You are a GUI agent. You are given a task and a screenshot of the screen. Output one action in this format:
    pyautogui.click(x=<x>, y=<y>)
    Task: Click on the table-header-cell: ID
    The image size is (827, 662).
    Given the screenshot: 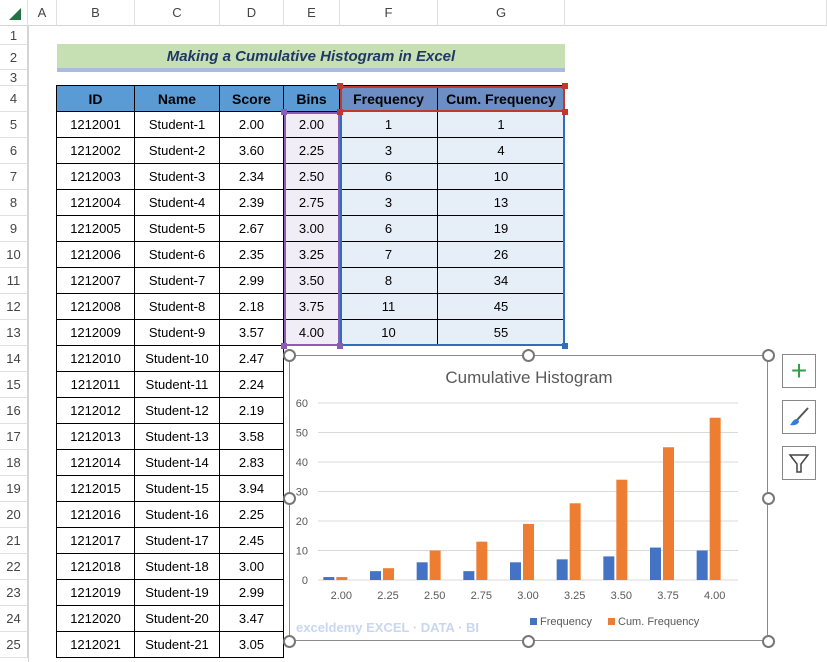 What is the action you would take?
    pyautogui.click(x=95, y=98)
    